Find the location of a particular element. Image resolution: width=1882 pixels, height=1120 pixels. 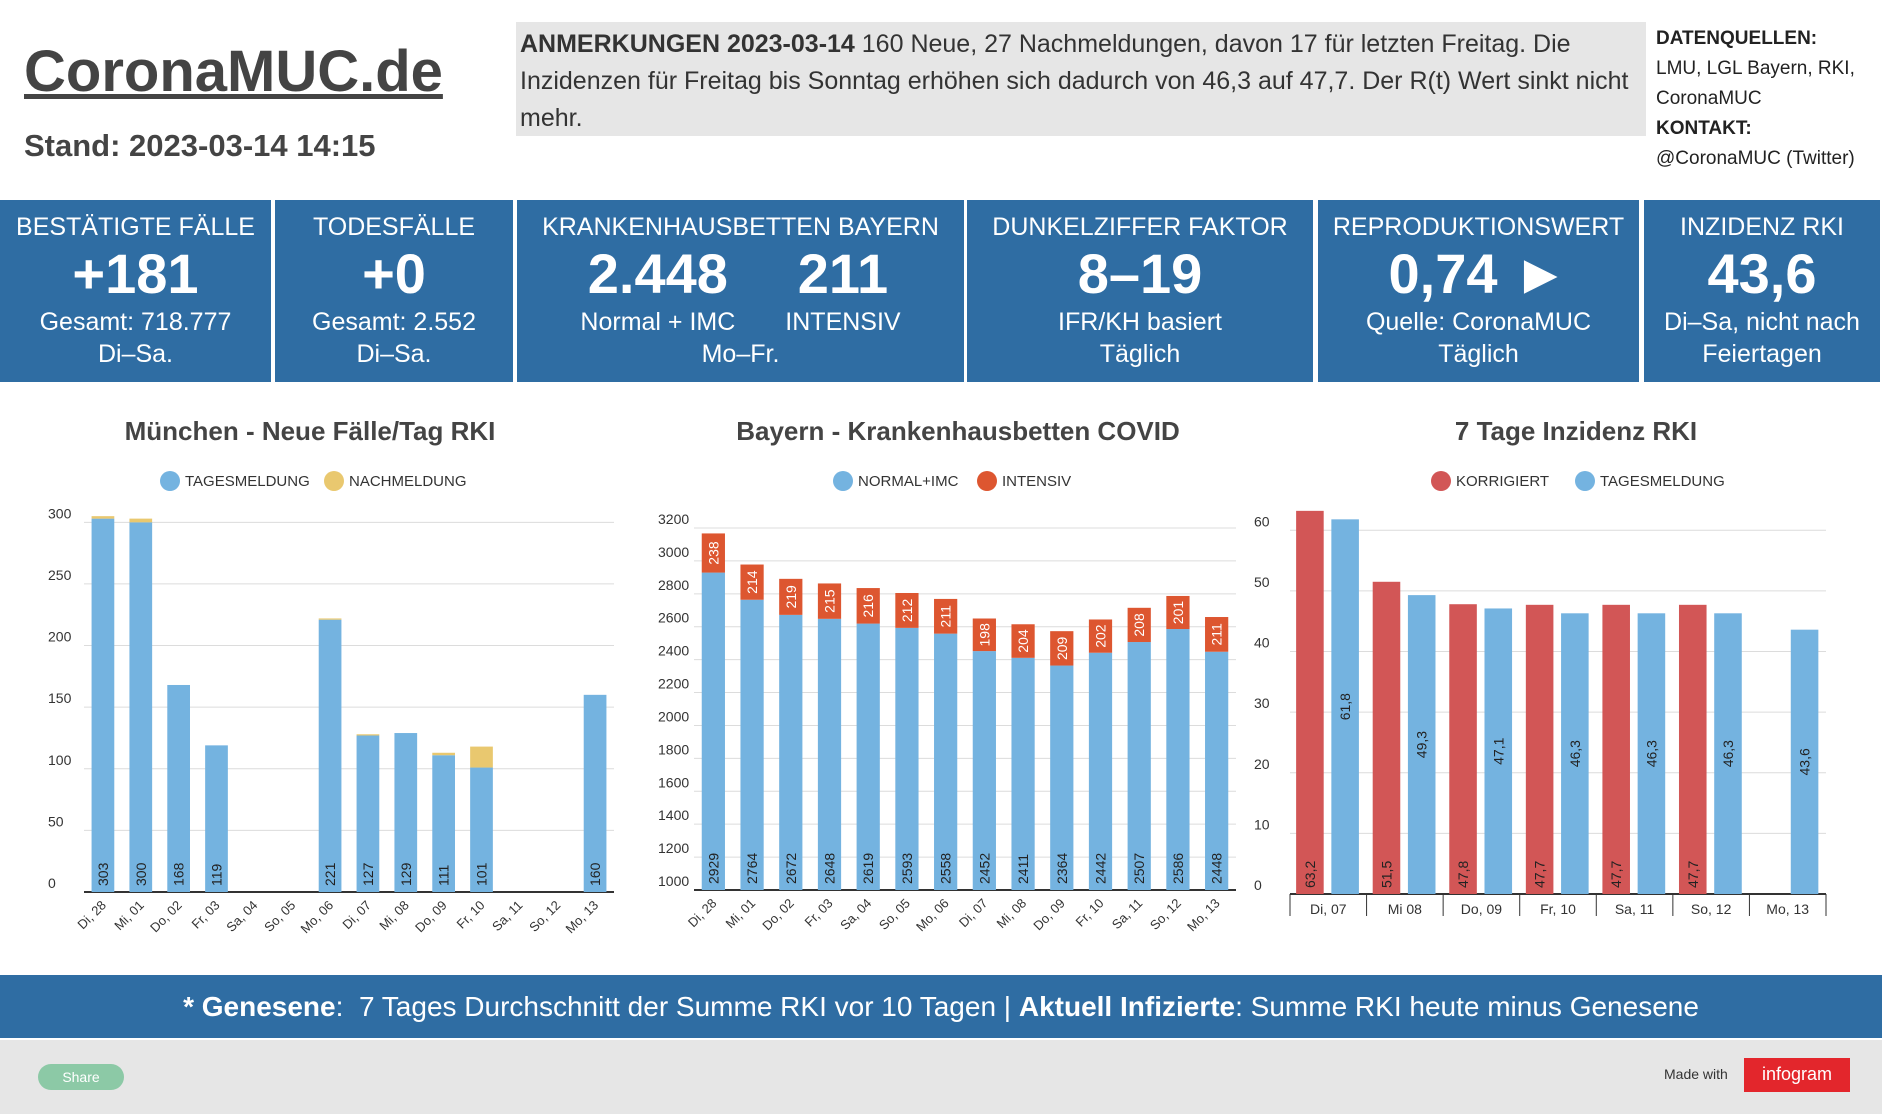

y-tick-label: 1800 is located at coordinates (673, 749).